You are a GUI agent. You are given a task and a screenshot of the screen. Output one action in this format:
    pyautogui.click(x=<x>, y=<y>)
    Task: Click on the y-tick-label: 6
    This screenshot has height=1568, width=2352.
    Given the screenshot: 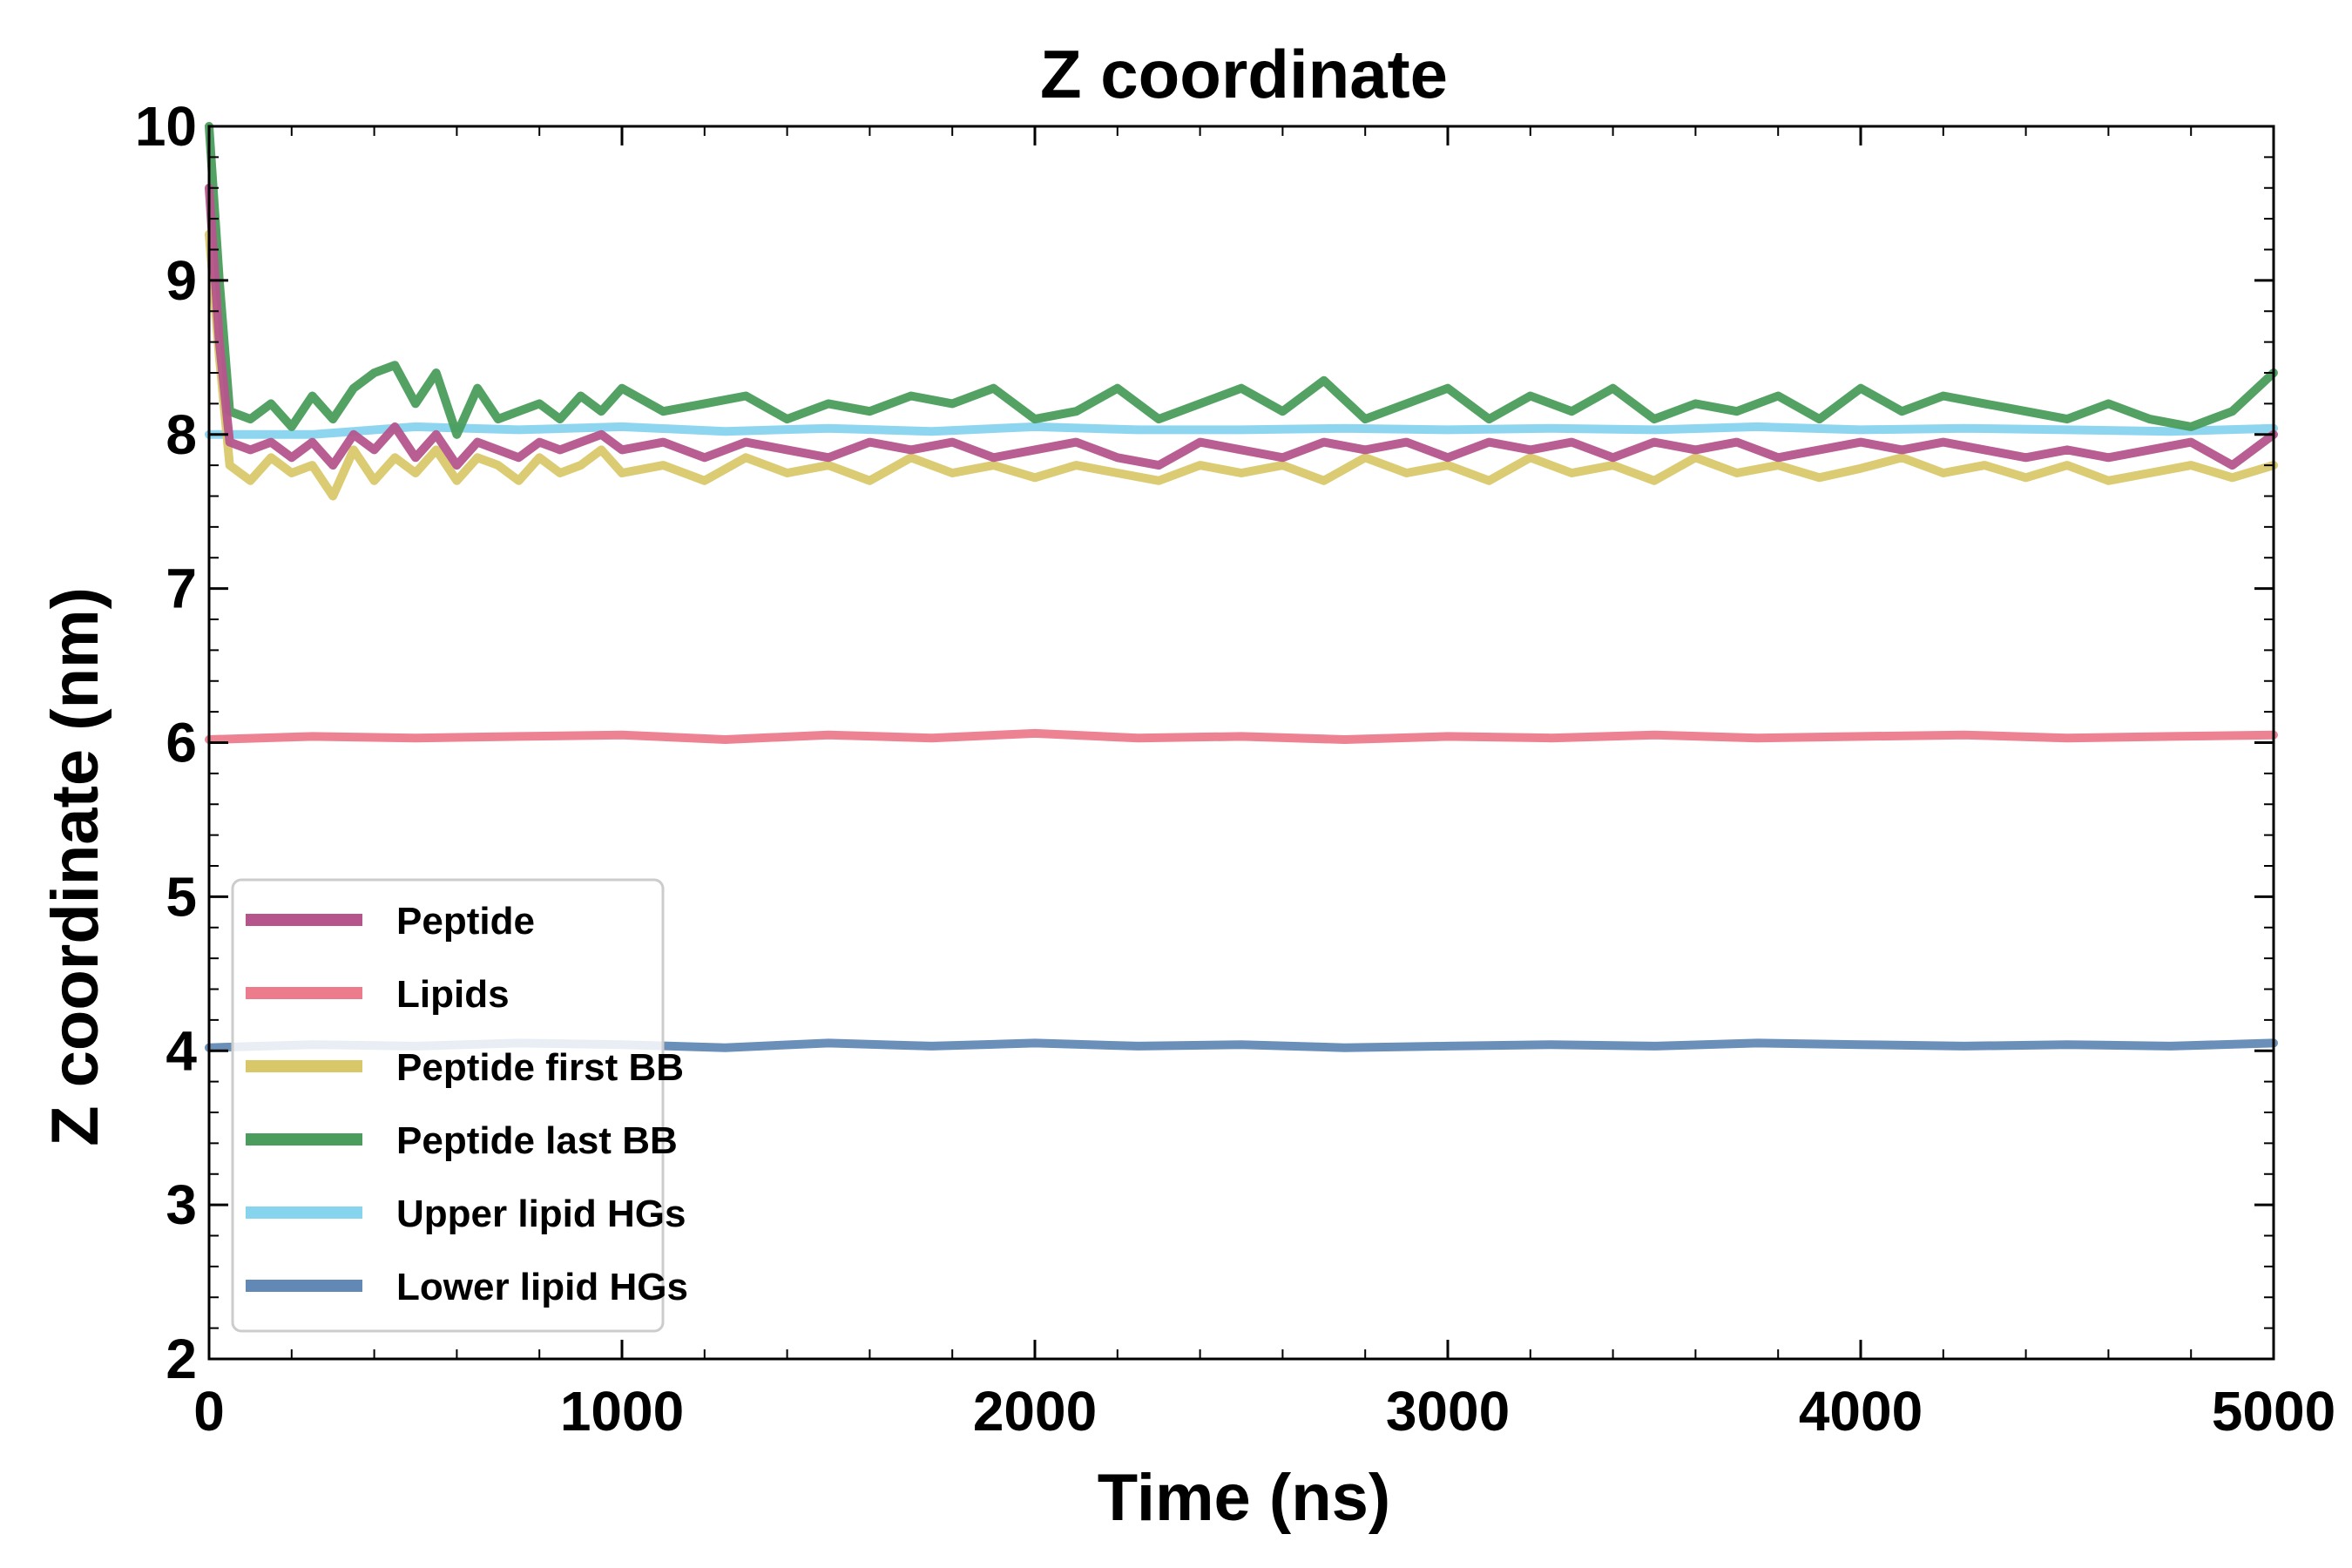 What is the action you would take?
    pyautogui.click(x=182, y=743)
    